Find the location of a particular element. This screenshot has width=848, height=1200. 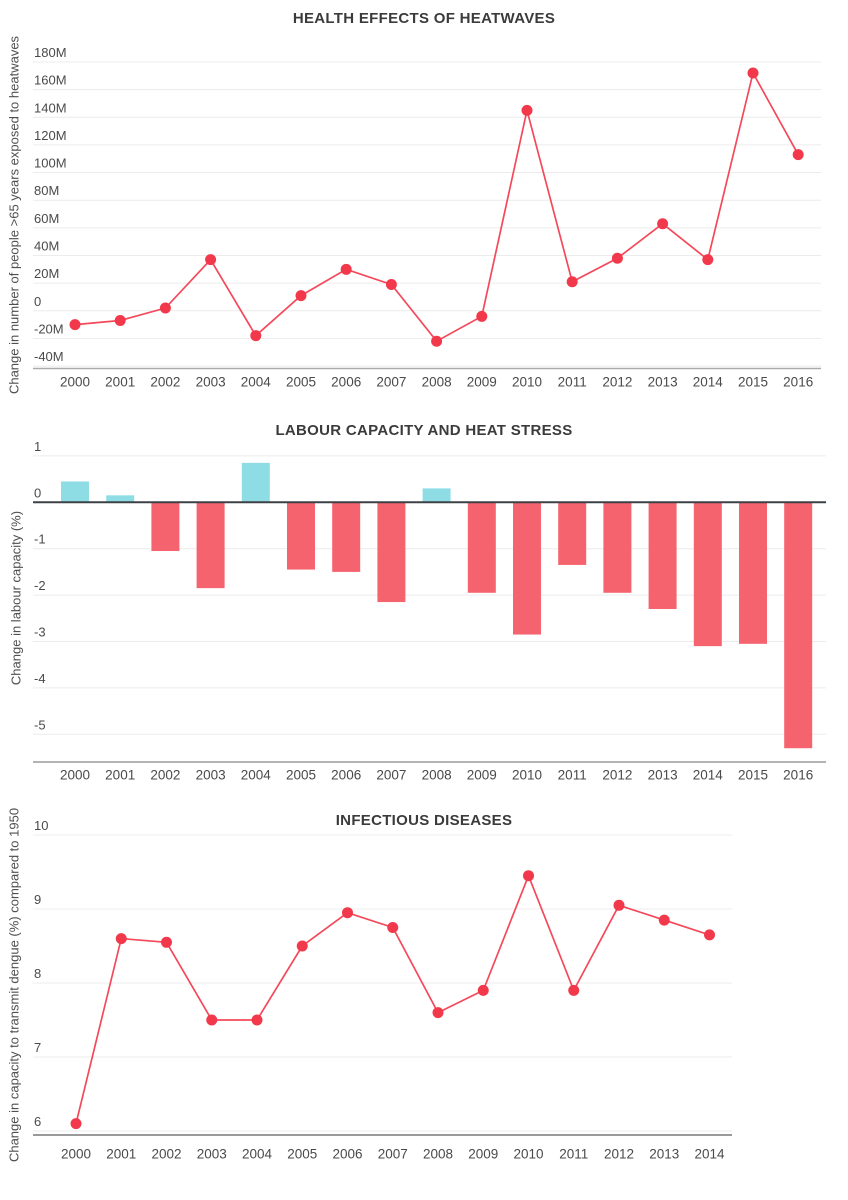

bar-2010 is located at coordinates (527, 568).